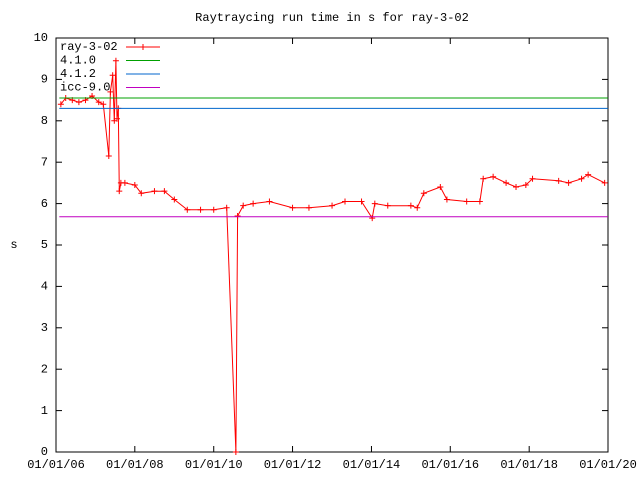 Image resolution: width=640 pixels, height=480 pixels. What do you see at coordinates (13, 245) in the screenshot?
I see `y-axis-label: s` at bounding box center [13, 245].